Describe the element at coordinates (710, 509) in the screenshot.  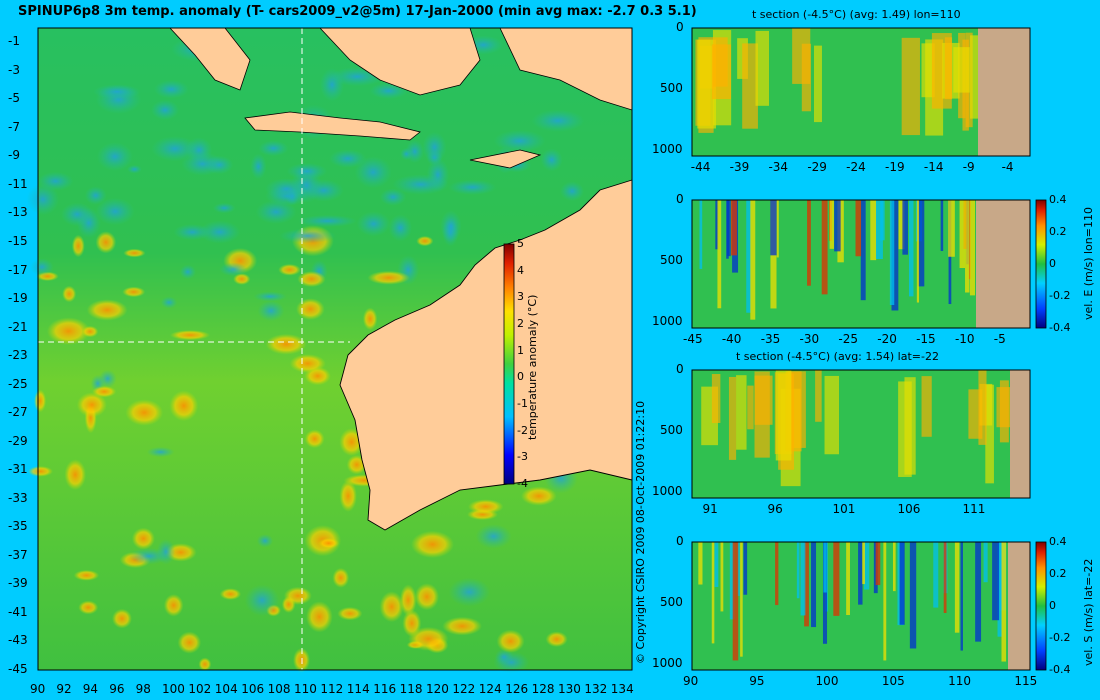
I see `t-section-lat-x-tick: 91` at that location.